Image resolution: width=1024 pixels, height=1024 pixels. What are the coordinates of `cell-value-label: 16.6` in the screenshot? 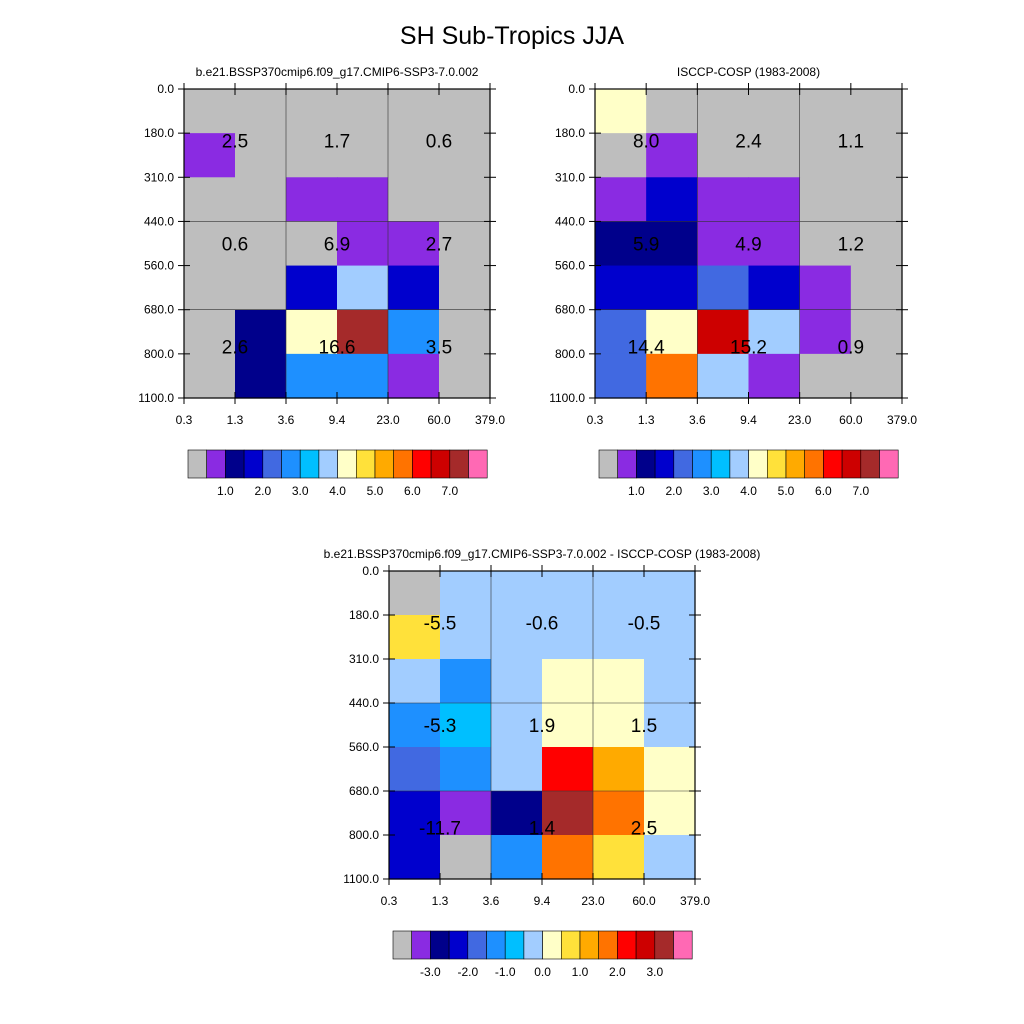 It's located at (337, 348).